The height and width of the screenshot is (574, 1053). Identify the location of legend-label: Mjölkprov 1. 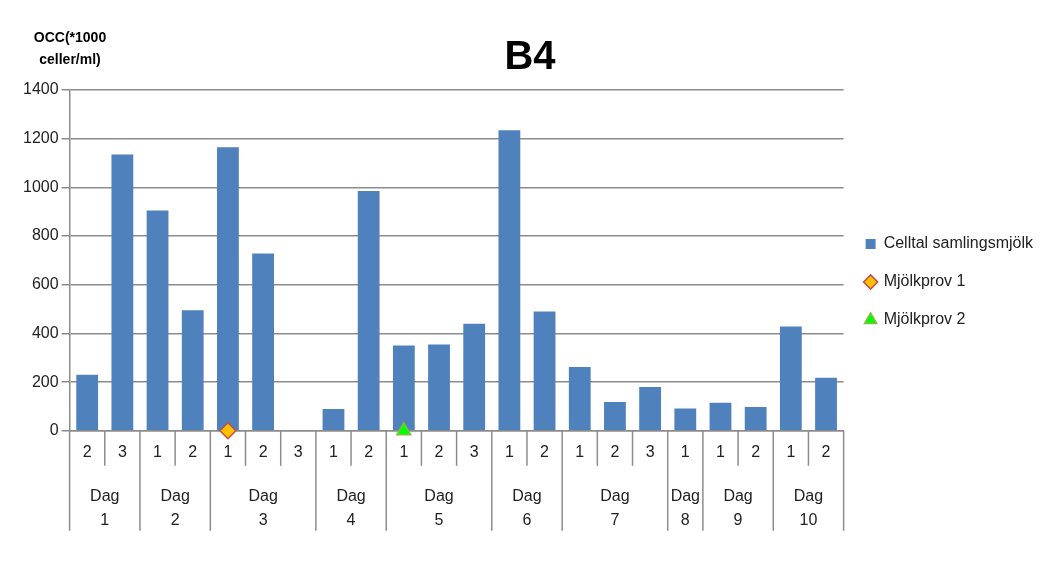
(924, 281).